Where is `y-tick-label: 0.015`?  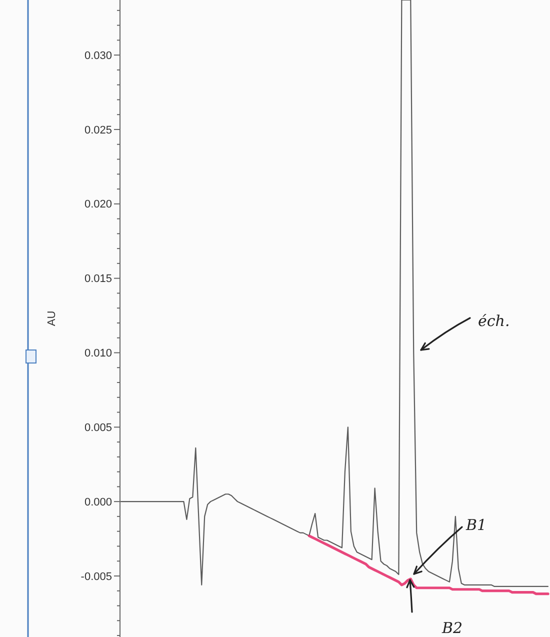
y-tick-label: 0.015 is located at coordinates (98, 279).